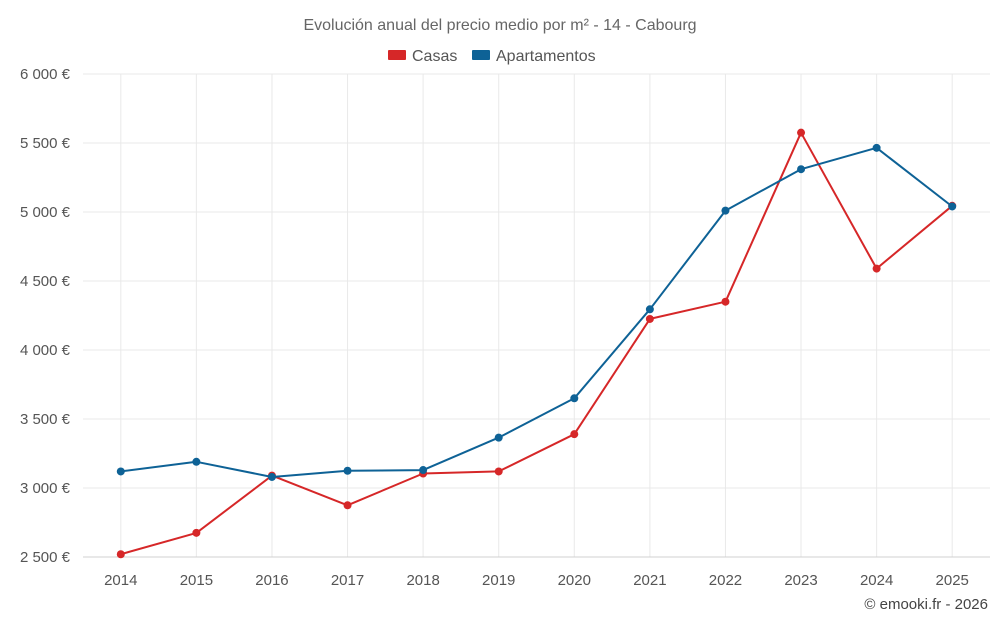  Describe the element at coordinates (498, 580) in the screenshot. I see `x-tick-label: 2019` at that location.